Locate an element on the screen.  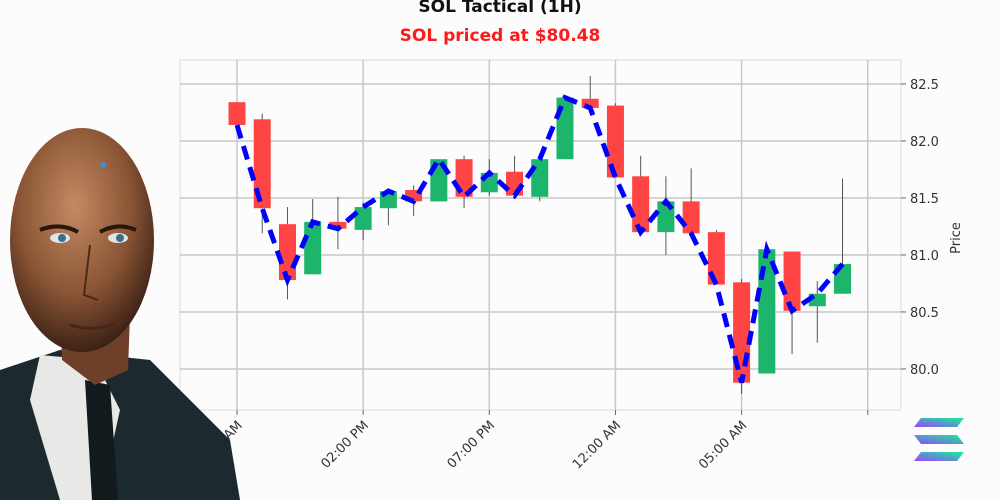
chart-title: SOL Tactical (1H) is located at coordinates (500, 8).